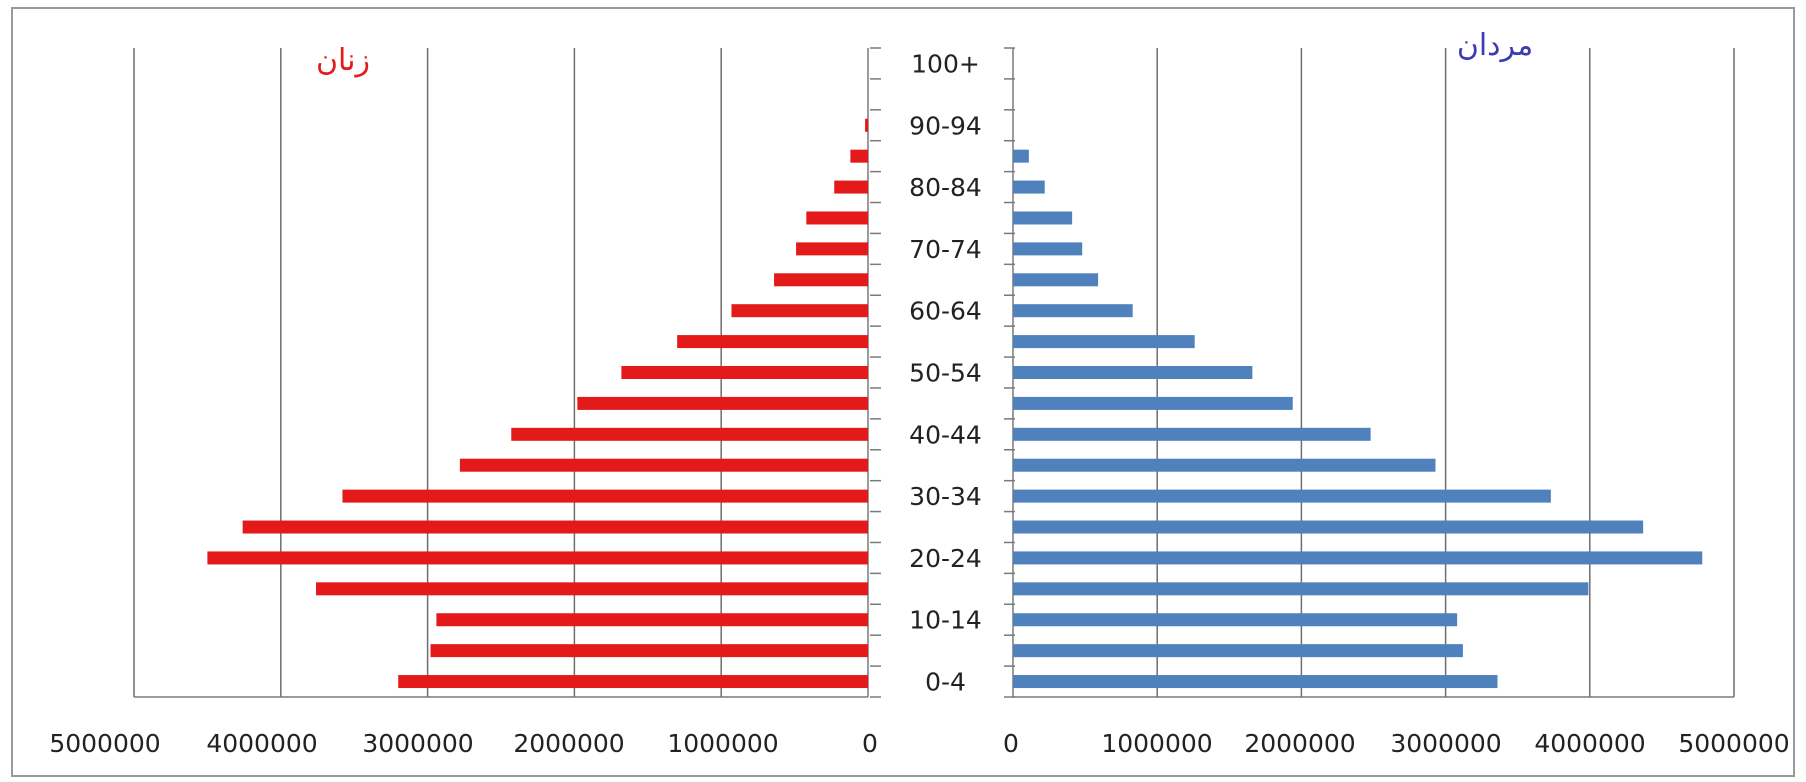  Describe the element at coordinates (1299, 743) in the screenshot. I see `right-x-tick-label: 2000000` at that location.